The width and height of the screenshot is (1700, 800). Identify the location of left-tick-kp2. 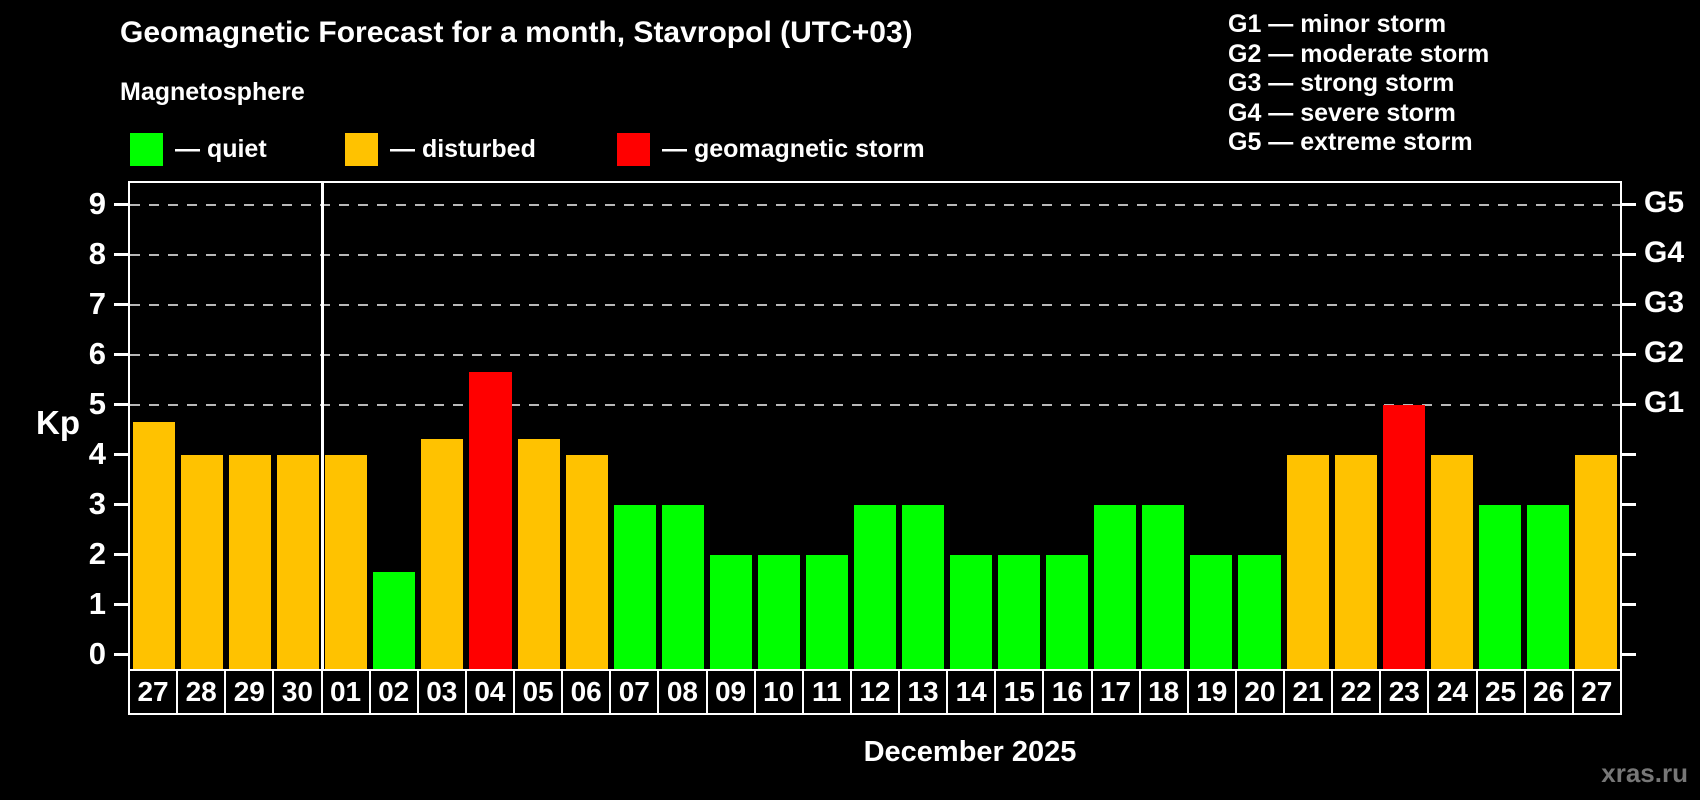
(121, 554).